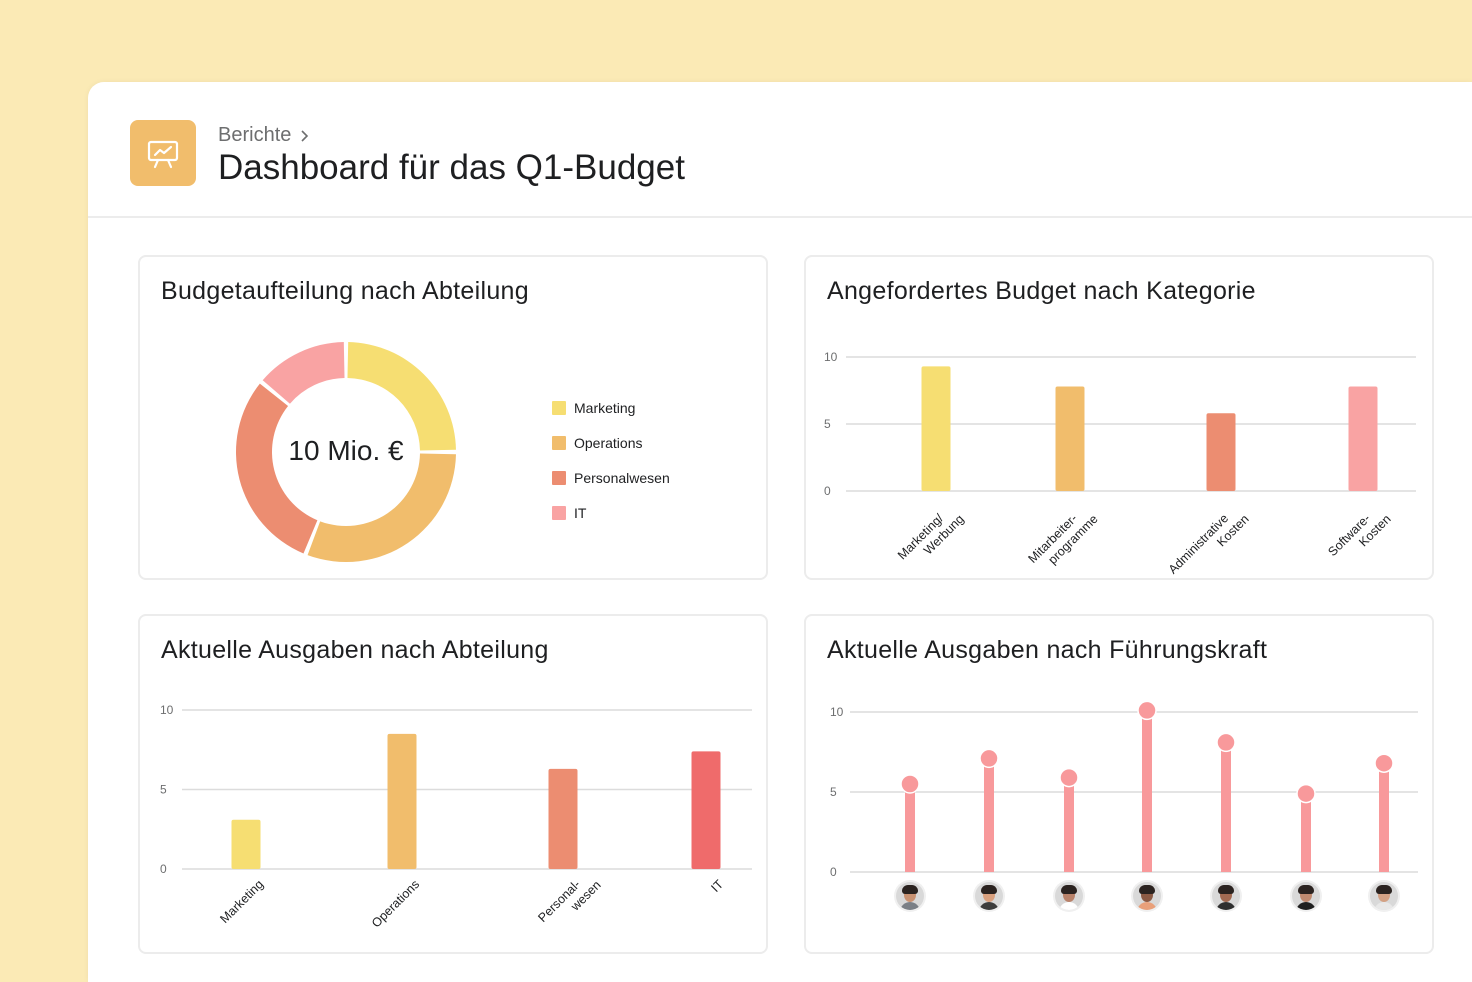 This screenshot has width=1472, height=982. Describe the element at coordinates (277, 468) in the screenshot. I see `donut-slice-personalwesen` at that location.